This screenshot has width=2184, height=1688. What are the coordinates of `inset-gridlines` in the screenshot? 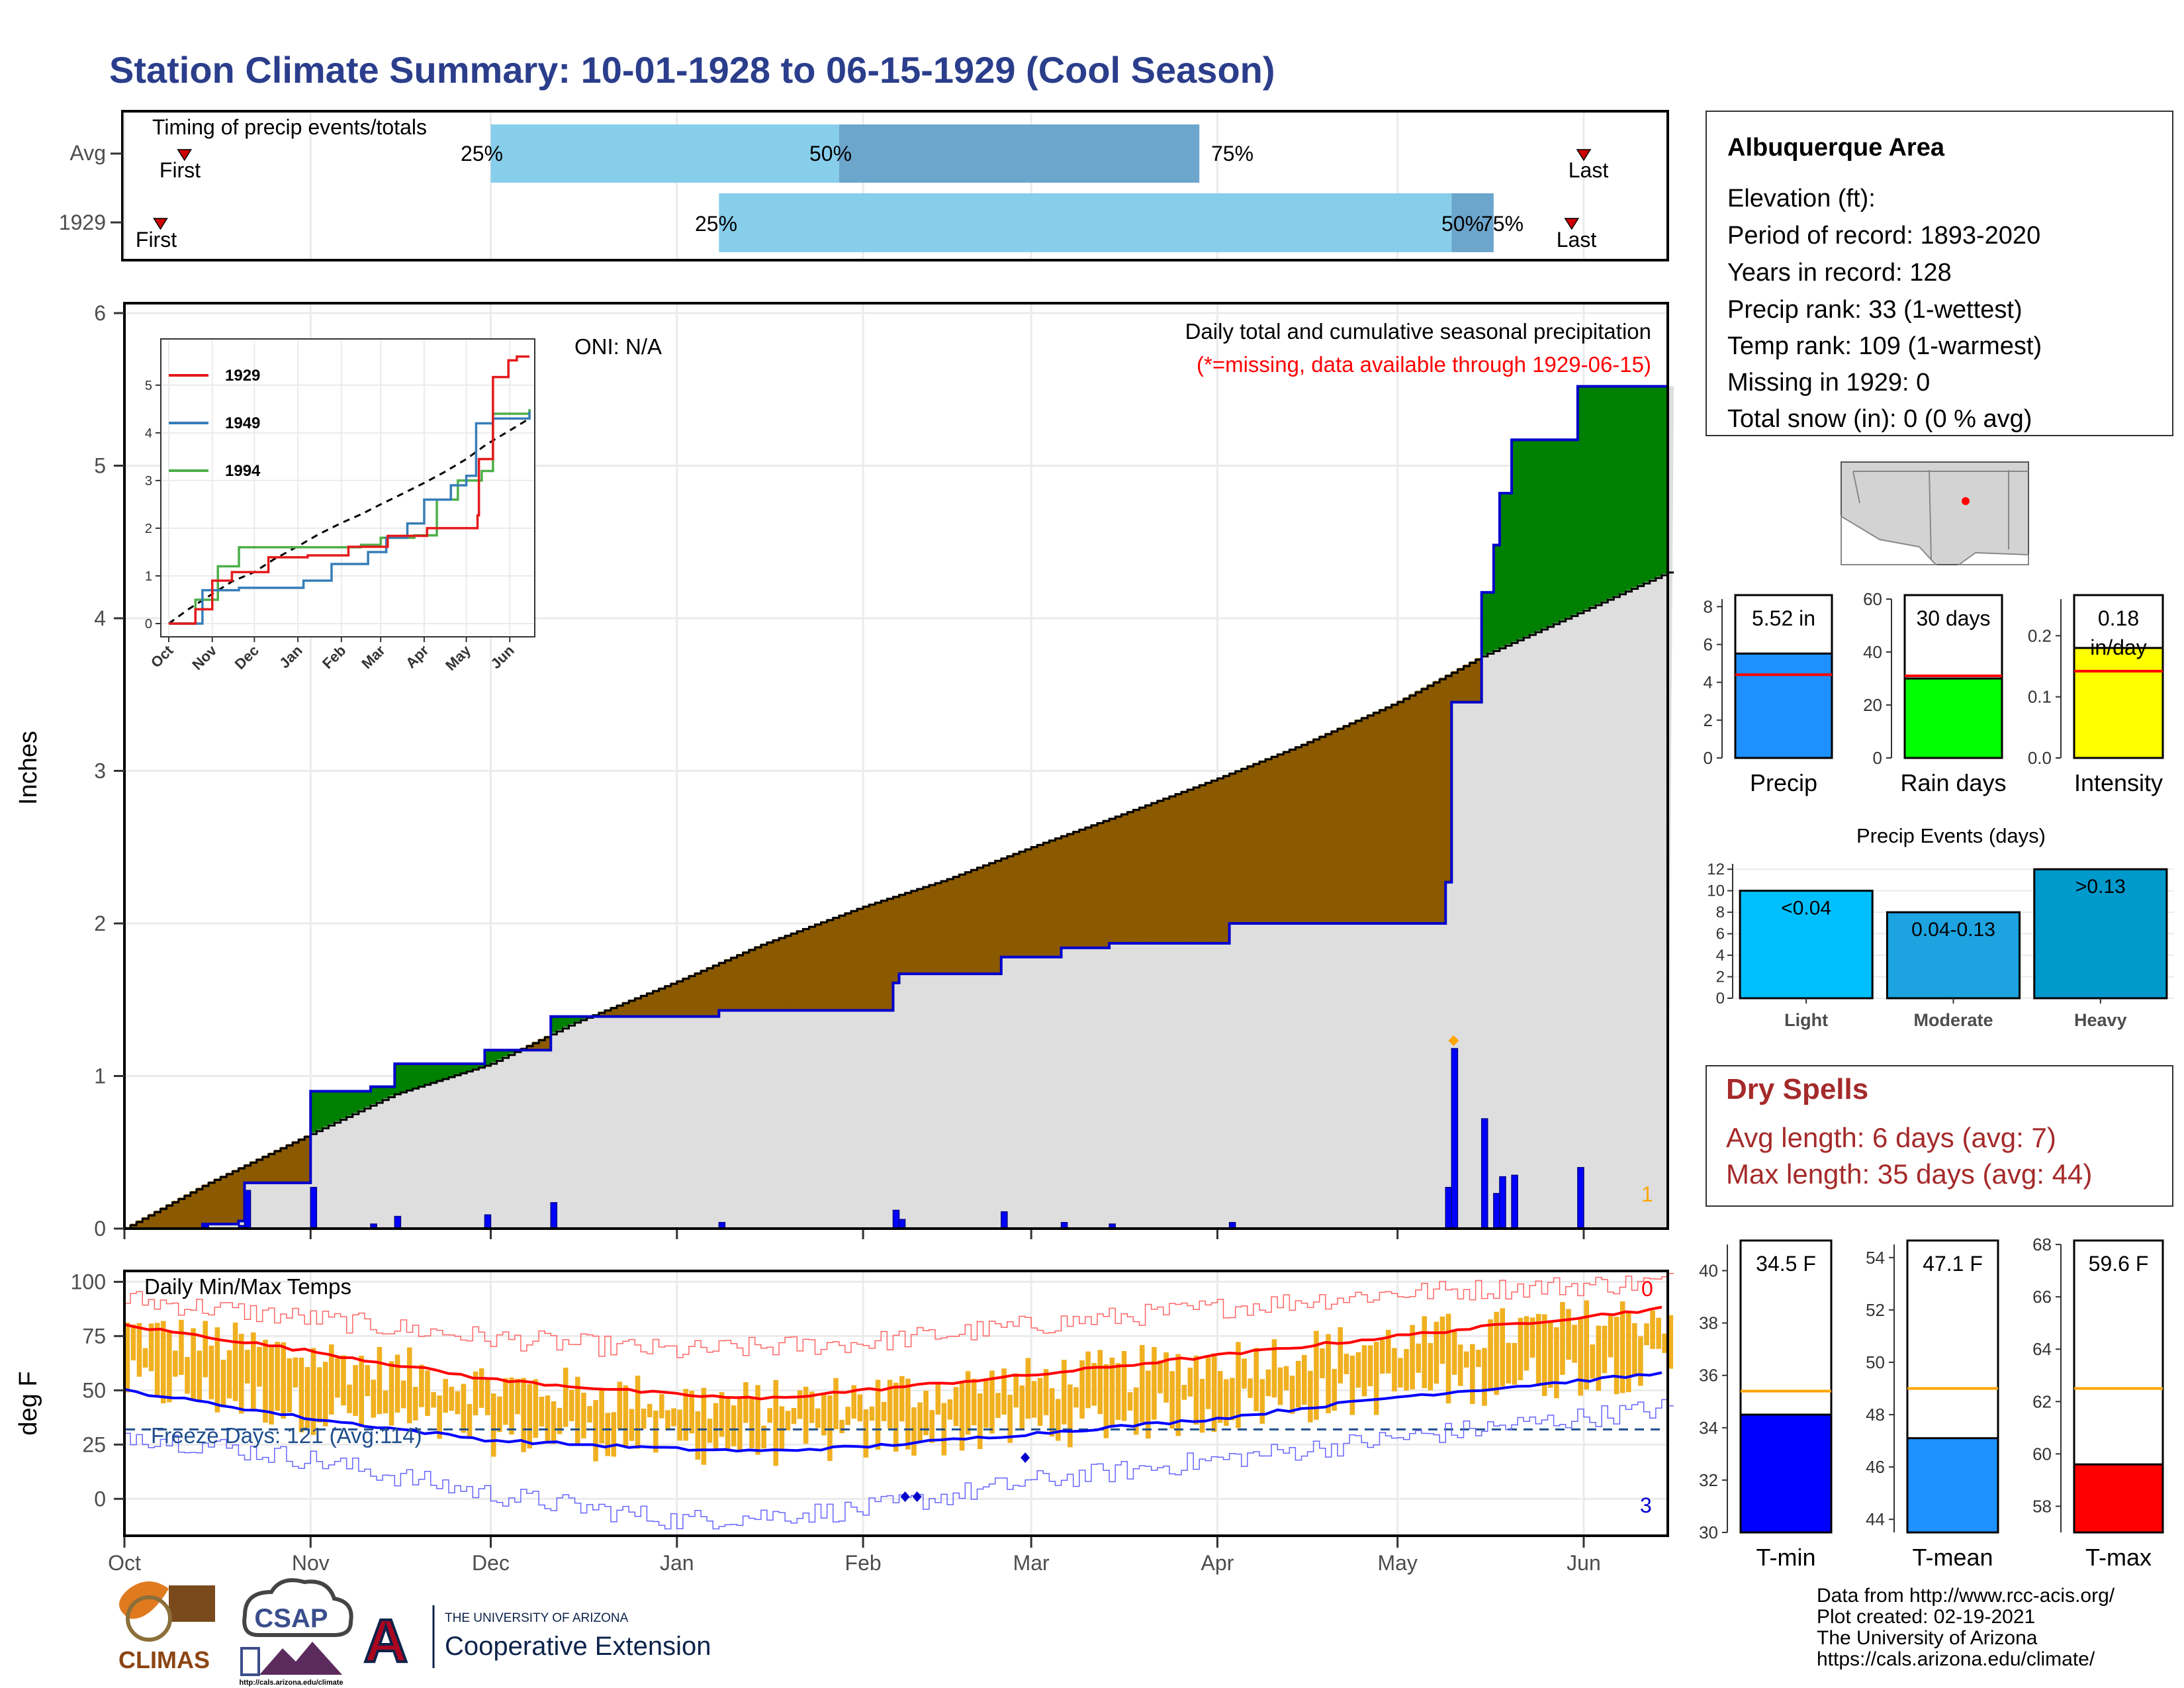 It's located at (348, 487).